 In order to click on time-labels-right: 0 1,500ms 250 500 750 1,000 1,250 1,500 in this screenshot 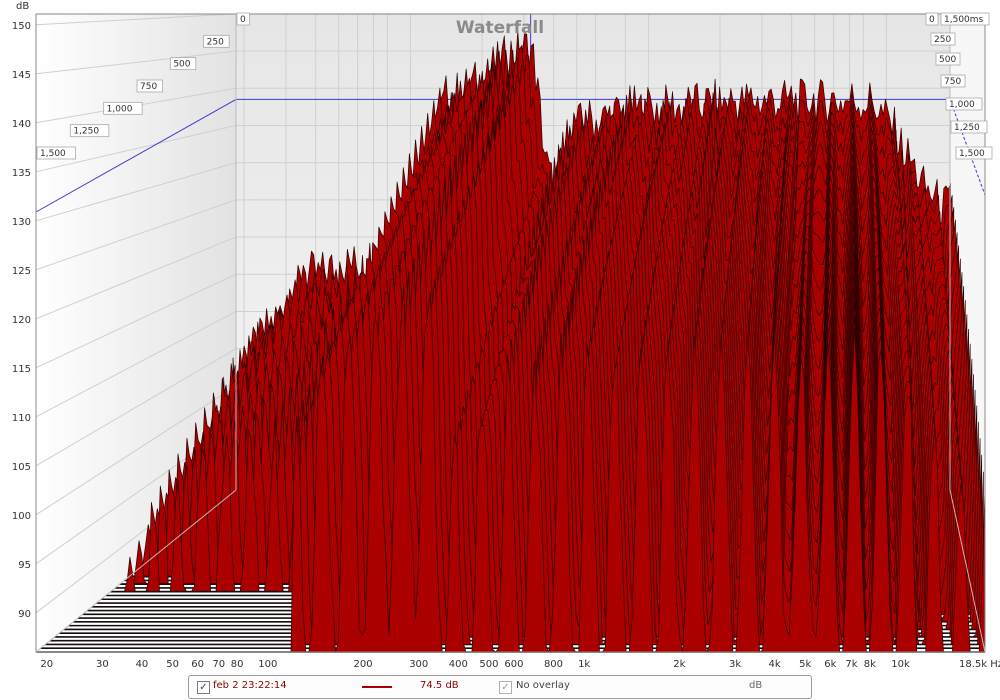, I will do `click(959, 86)`.